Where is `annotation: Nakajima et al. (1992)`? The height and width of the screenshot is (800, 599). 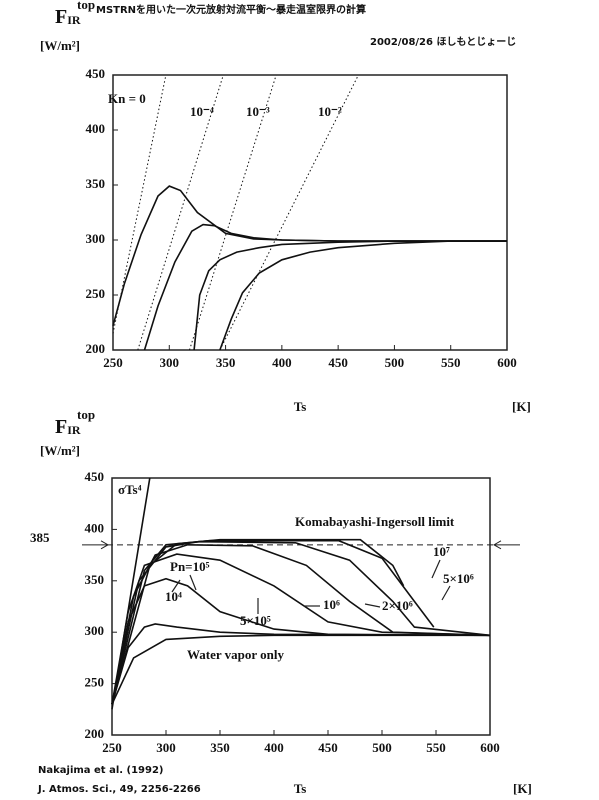 annotation: Nakajima et al. (1992) is located at coordinates (101, 770).